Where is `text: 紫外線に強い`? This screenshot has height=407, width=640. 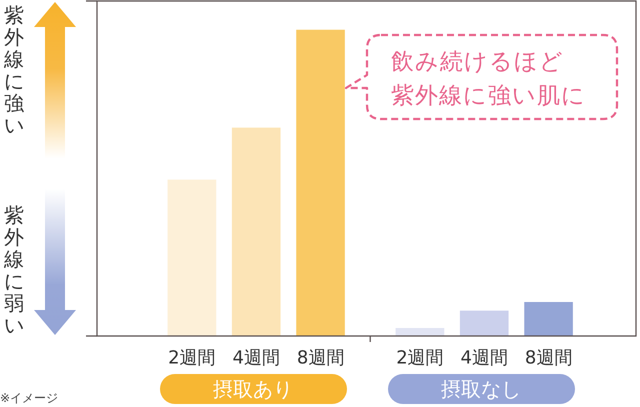
text: 紫外線に強い is located at coordinates (14, 70).